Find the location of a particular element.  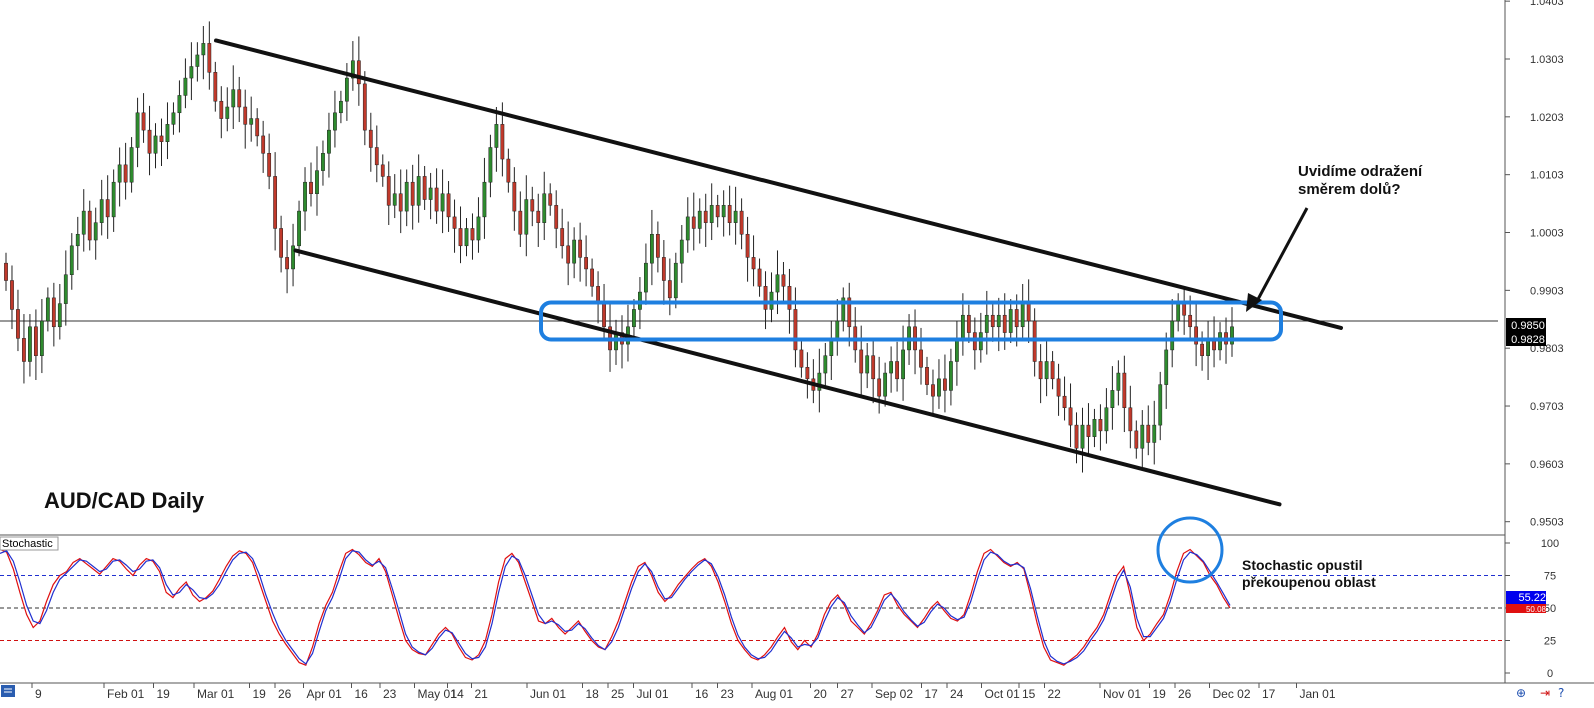

time-tick-label: 24 is located at coordinates (957, 694).